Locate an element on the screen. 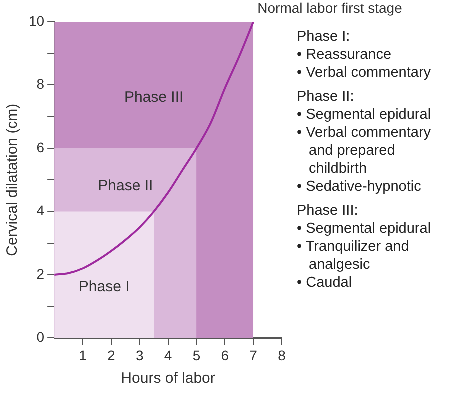 This screenshot has height=396, width=465. text: Phase III: is located at coordinates (328, 211).